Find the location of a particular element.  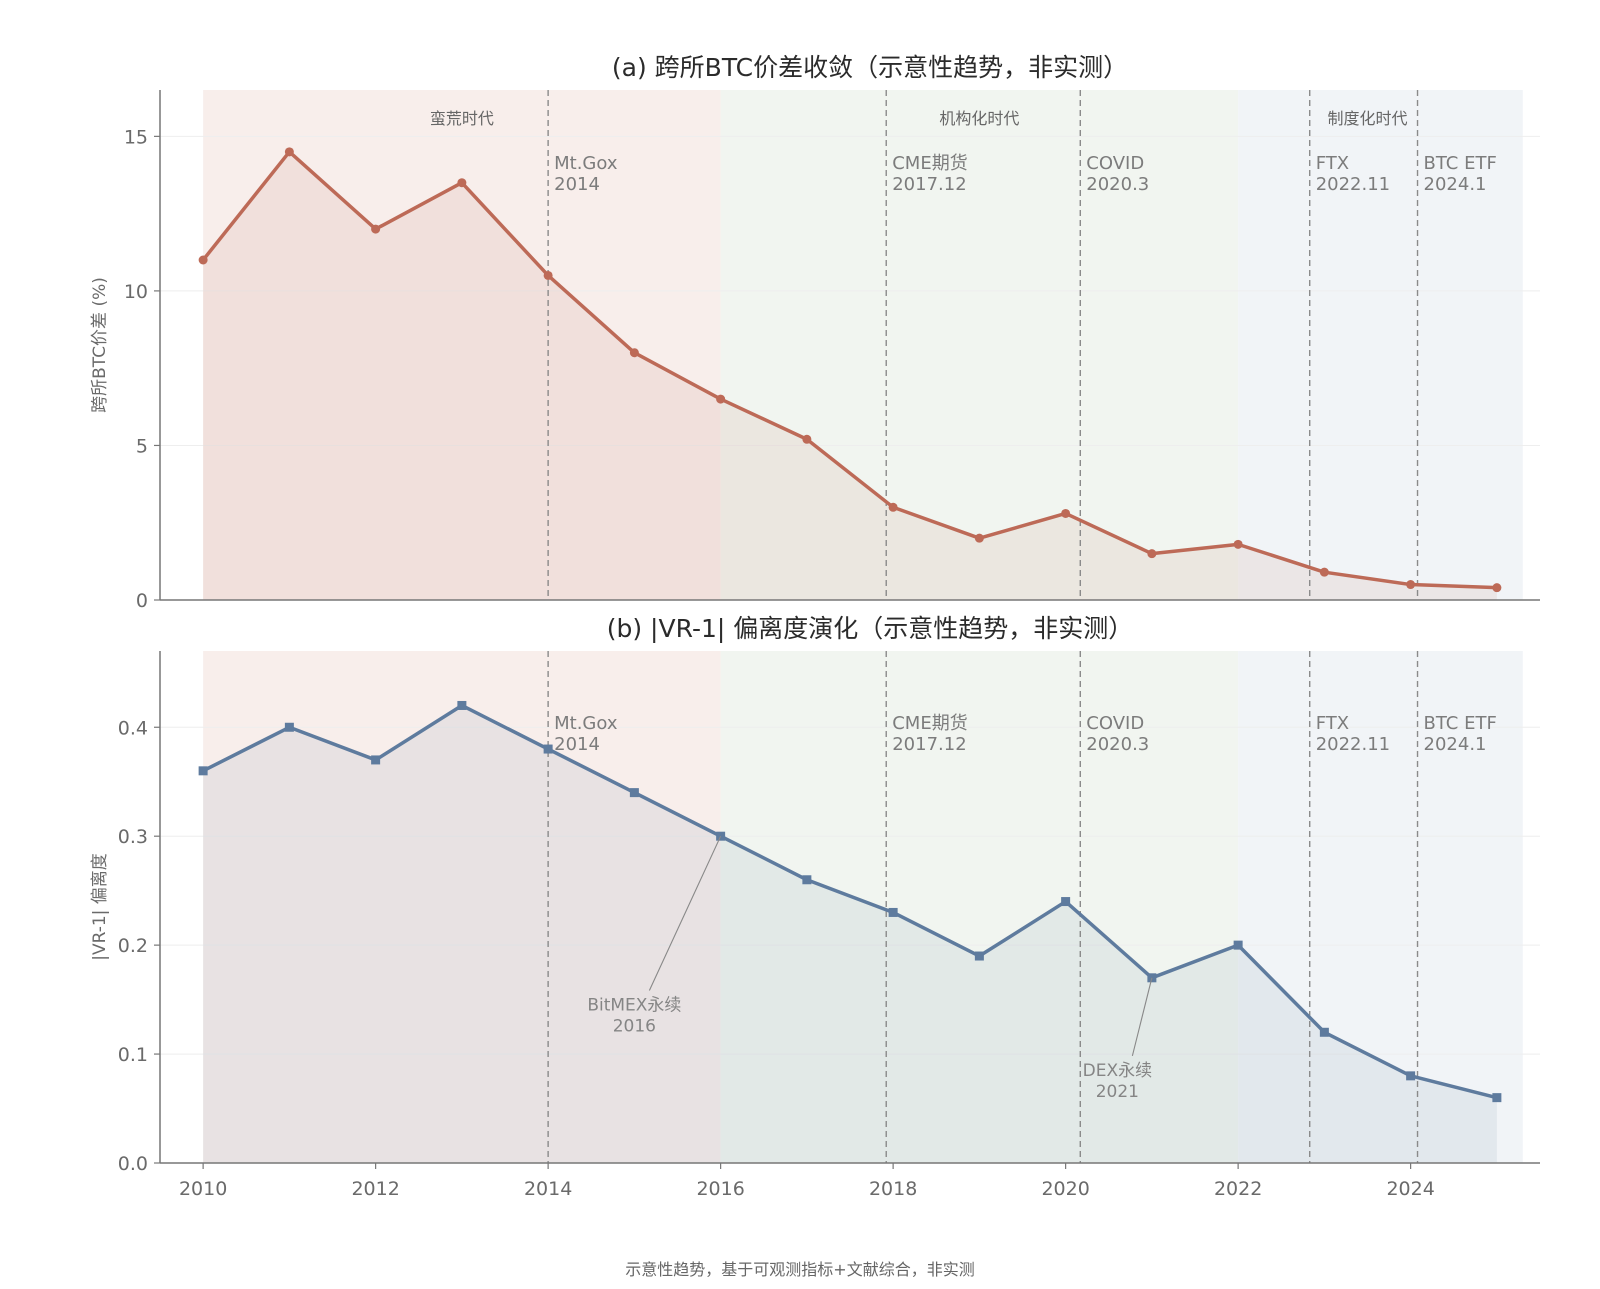

y-axis-label: |VR-1| 偏离度 is located at coordinates (100, 907).